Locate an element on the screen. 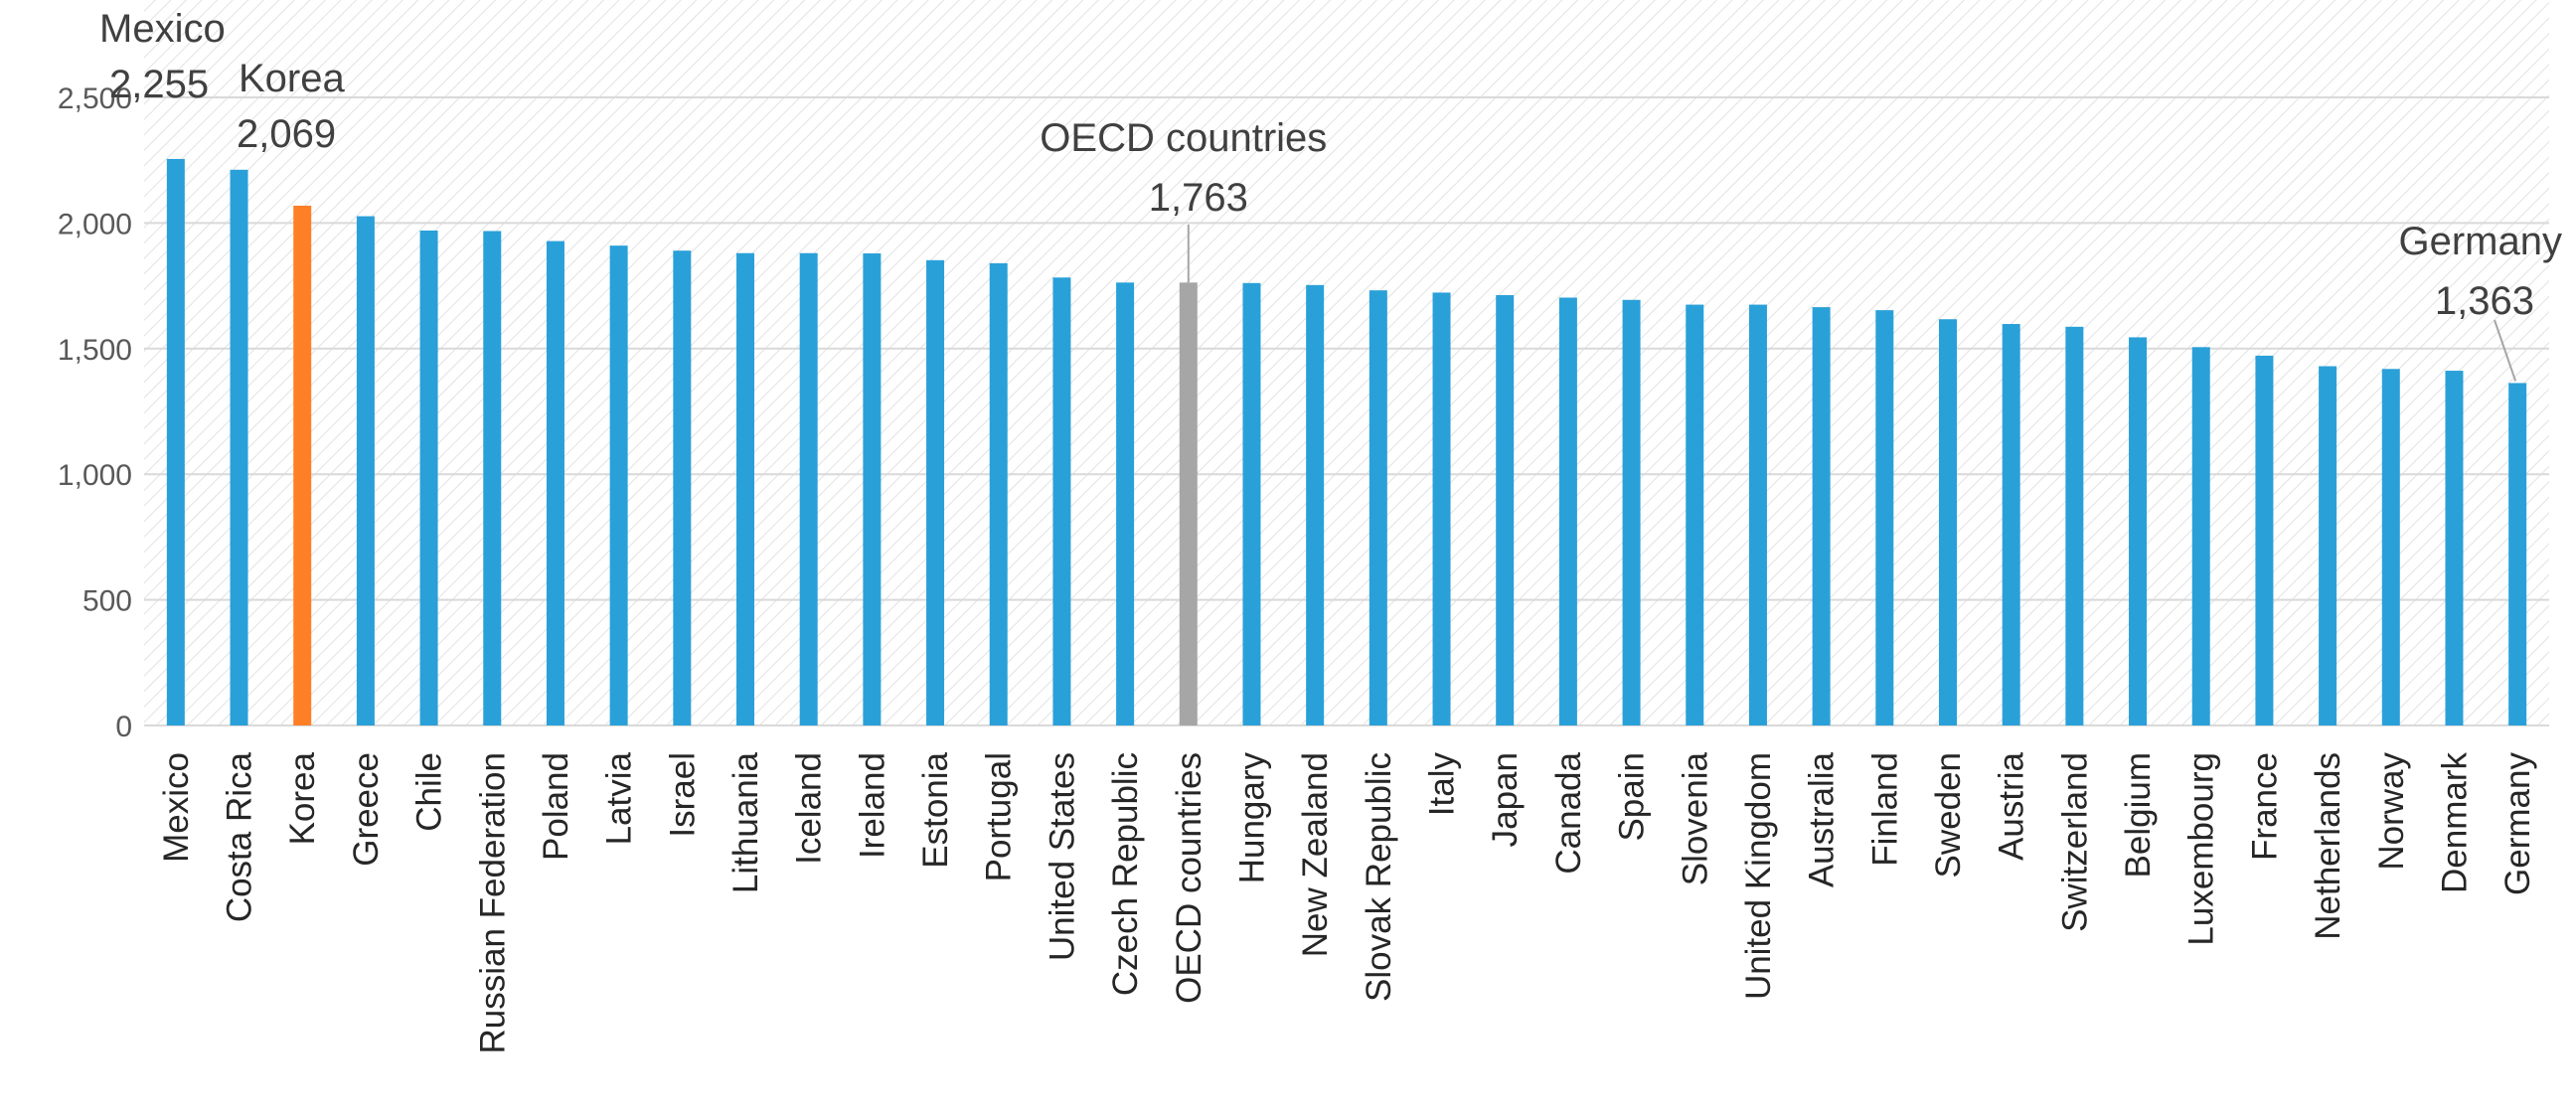  x-tick-label: Lithuania is located at coordinates (745, 822).